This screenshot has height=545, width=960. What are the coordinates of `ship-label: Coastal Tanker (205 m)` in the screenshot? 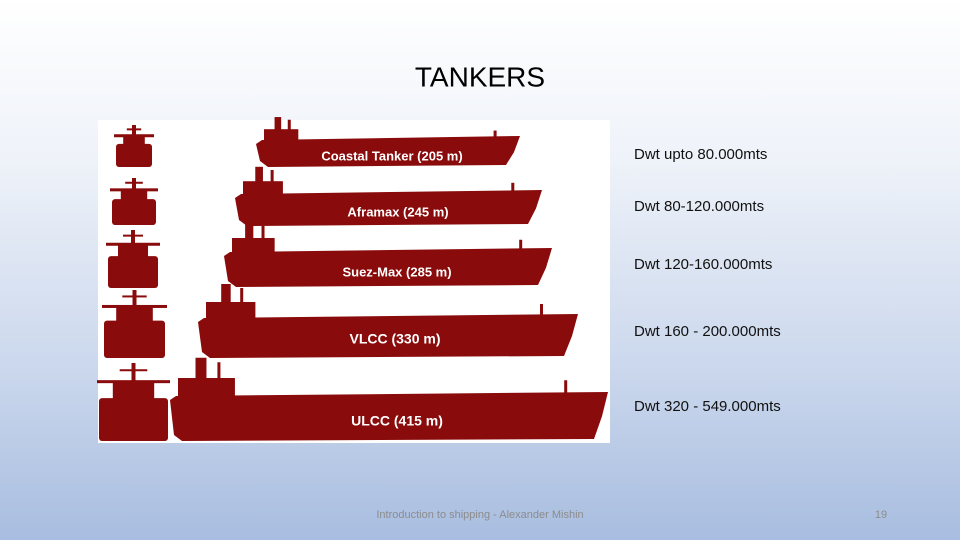 It's located at (391, 155).